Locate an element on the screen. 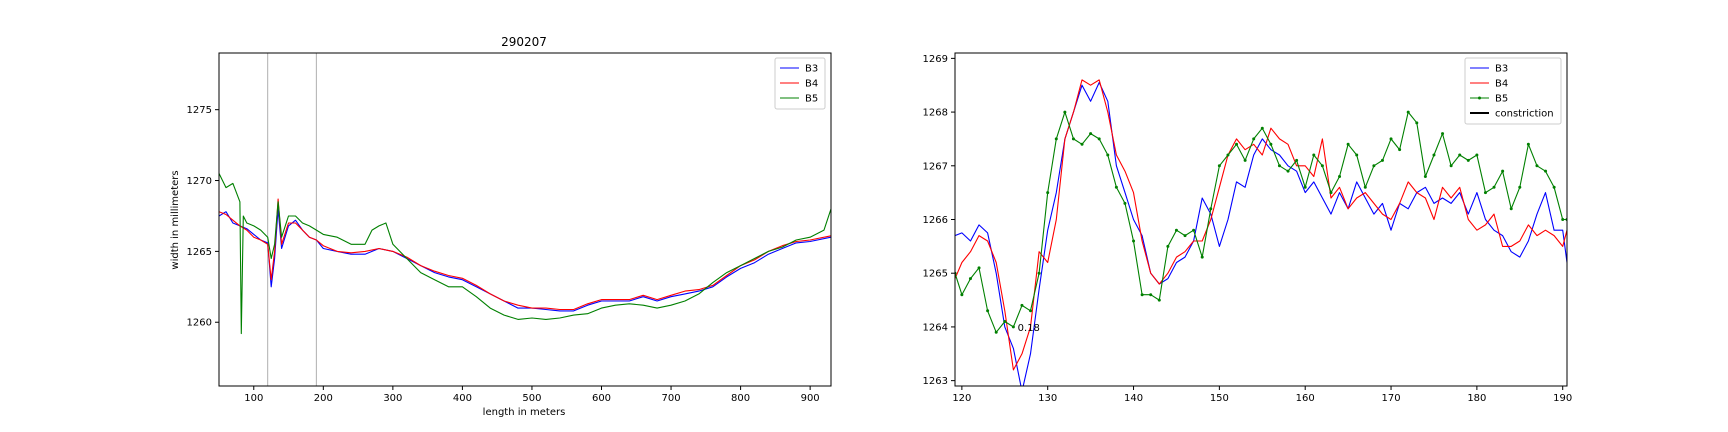 The image size is (1728, 432). left-legend-box is located at coordinates (800, 83).